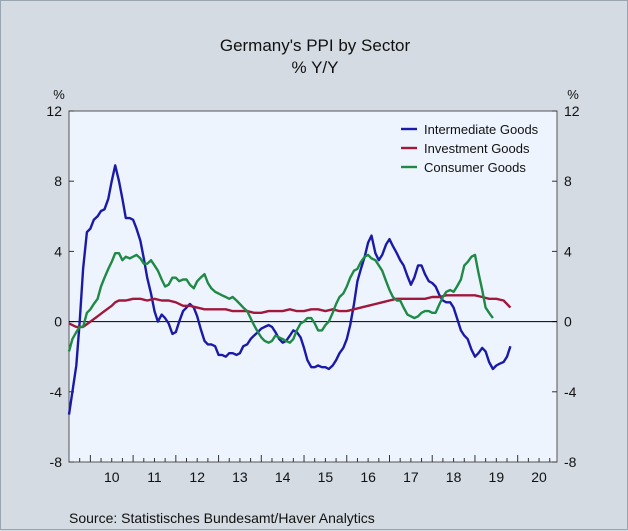 The image size is (628, 531). What do you see at coordinates (56, 462) in the screenshot?
I see `y-tick-label-left: -8` at bounding box center [56, 462].